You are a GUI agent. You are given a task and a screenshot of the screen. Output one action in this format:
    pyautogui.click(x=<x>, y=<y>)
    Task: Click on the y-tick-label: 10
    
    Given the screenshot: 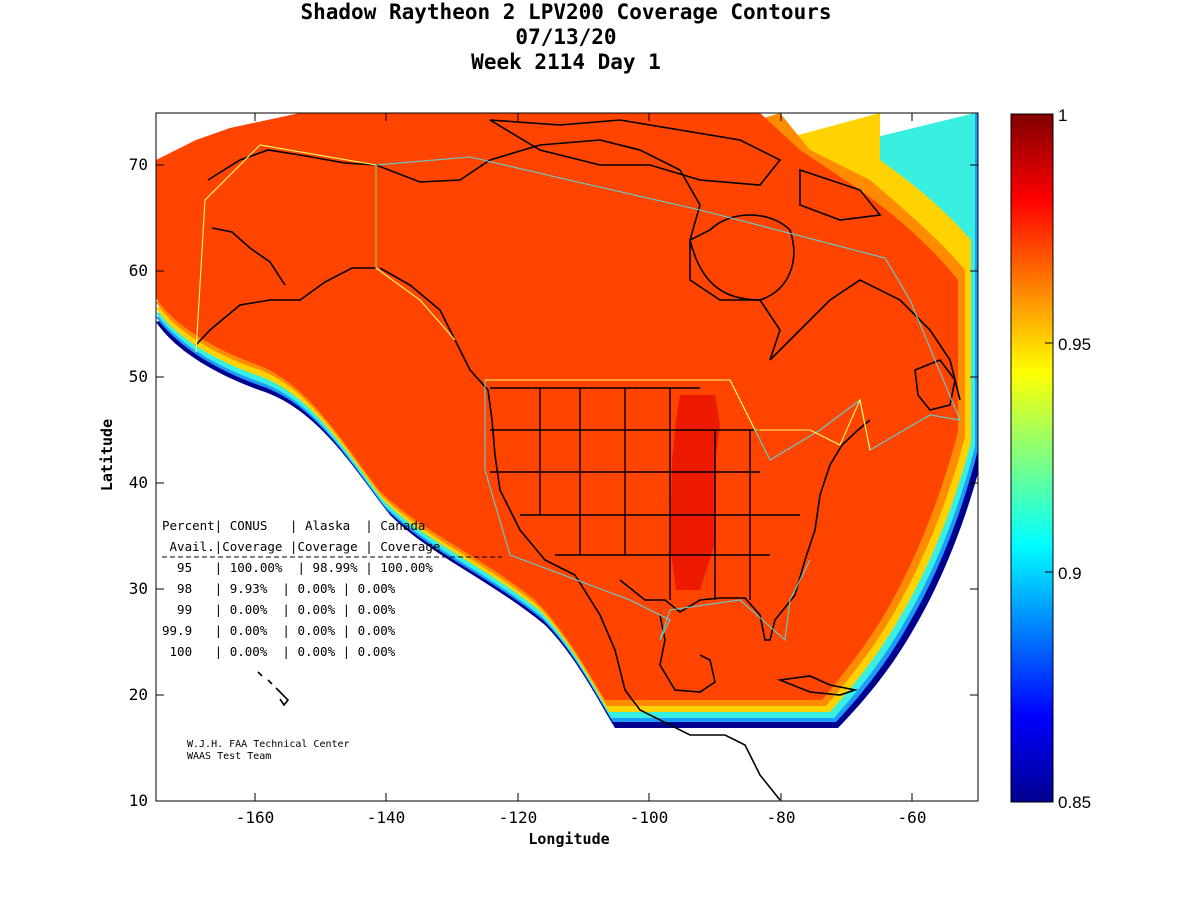 What is the action you would take?
    pyautogui.click(x=138, y=800)
    